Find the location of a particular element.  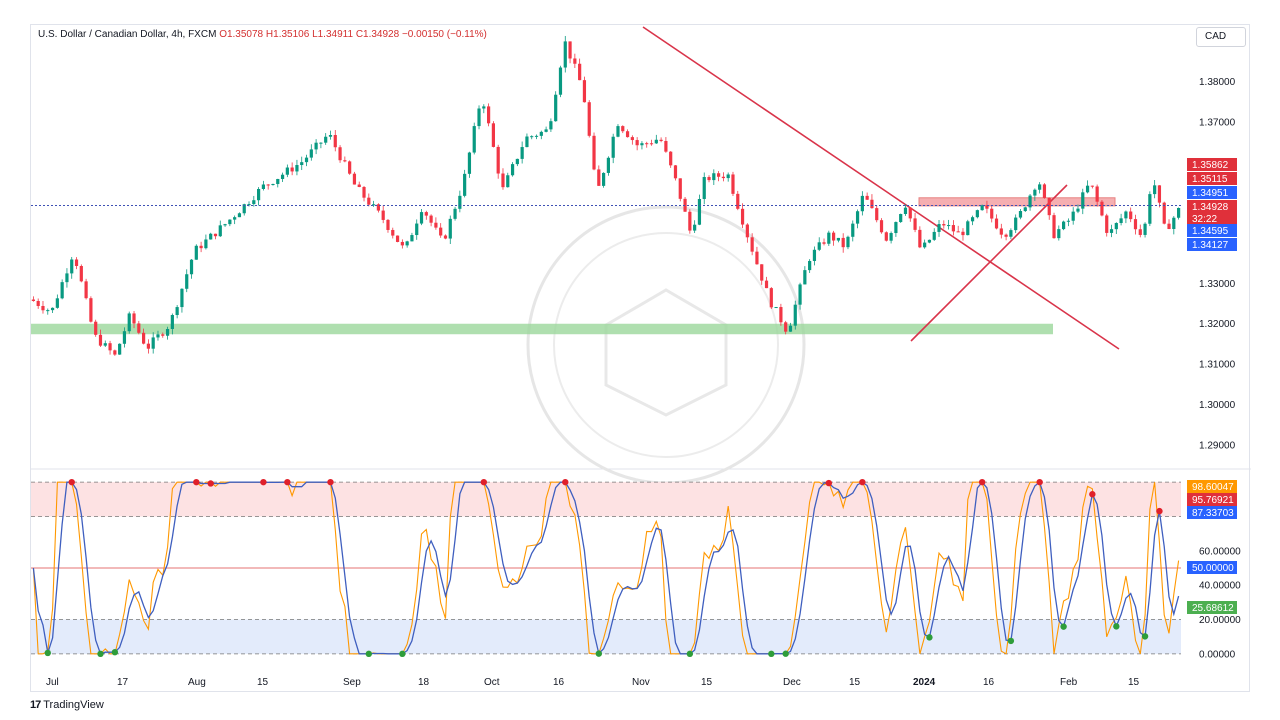

tradingview-logo-icon: 17 is located at coordinates (35, 705).